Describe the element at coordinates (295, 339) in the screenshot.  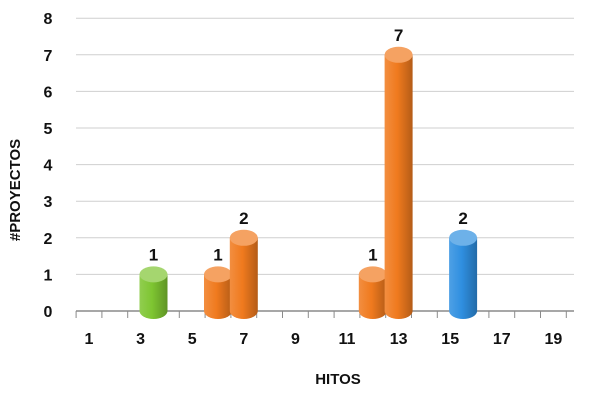
I see `x-tick-label: 9` at that location.